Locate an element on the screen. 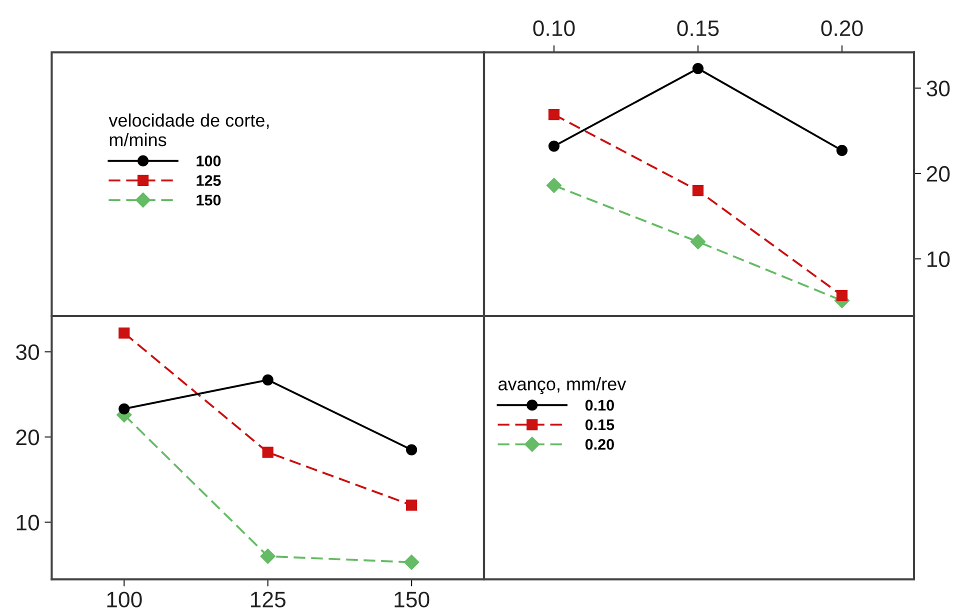  x-tick-label: 0.20 is located at coordinates (842, 28).